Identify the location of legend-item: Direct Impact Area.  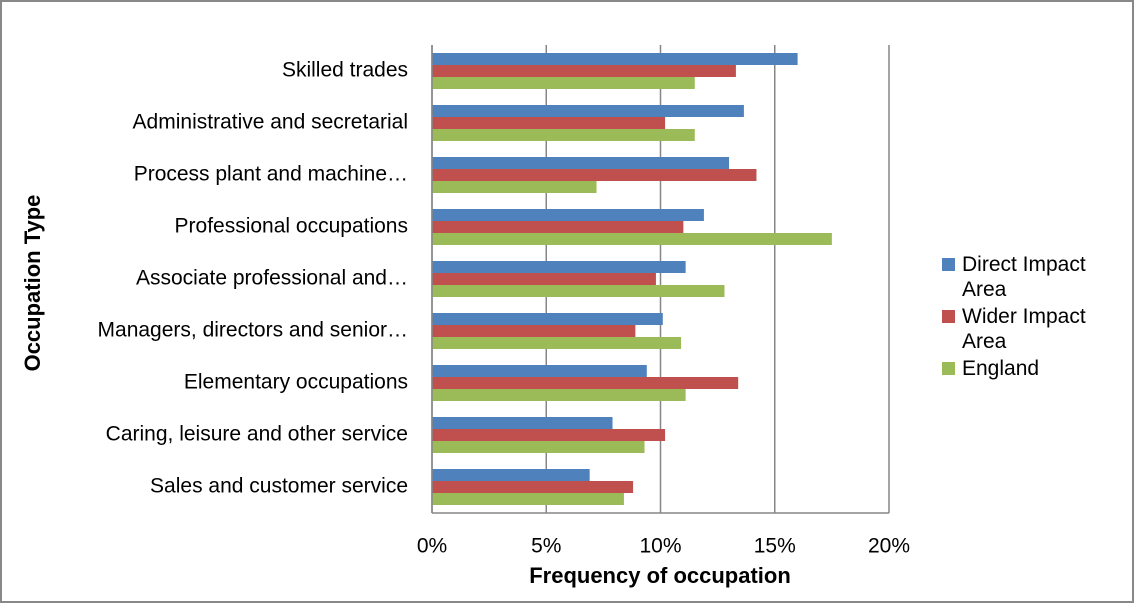
(1037, 277).